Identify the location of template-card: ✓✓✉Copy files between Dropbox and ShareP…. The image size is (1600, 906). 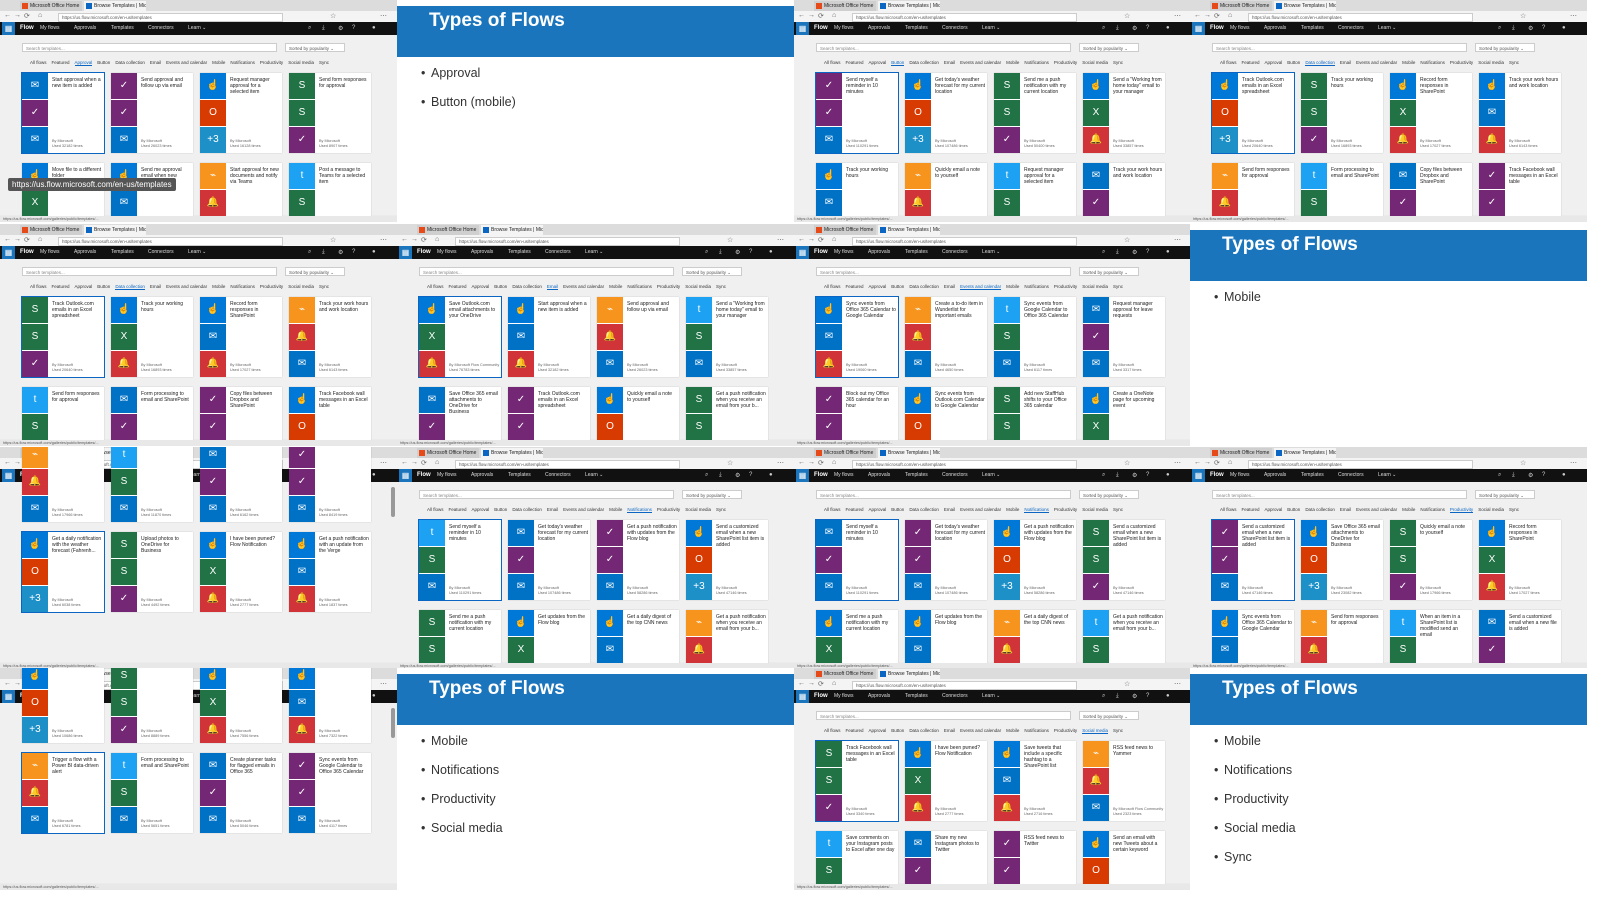
(241, 416).